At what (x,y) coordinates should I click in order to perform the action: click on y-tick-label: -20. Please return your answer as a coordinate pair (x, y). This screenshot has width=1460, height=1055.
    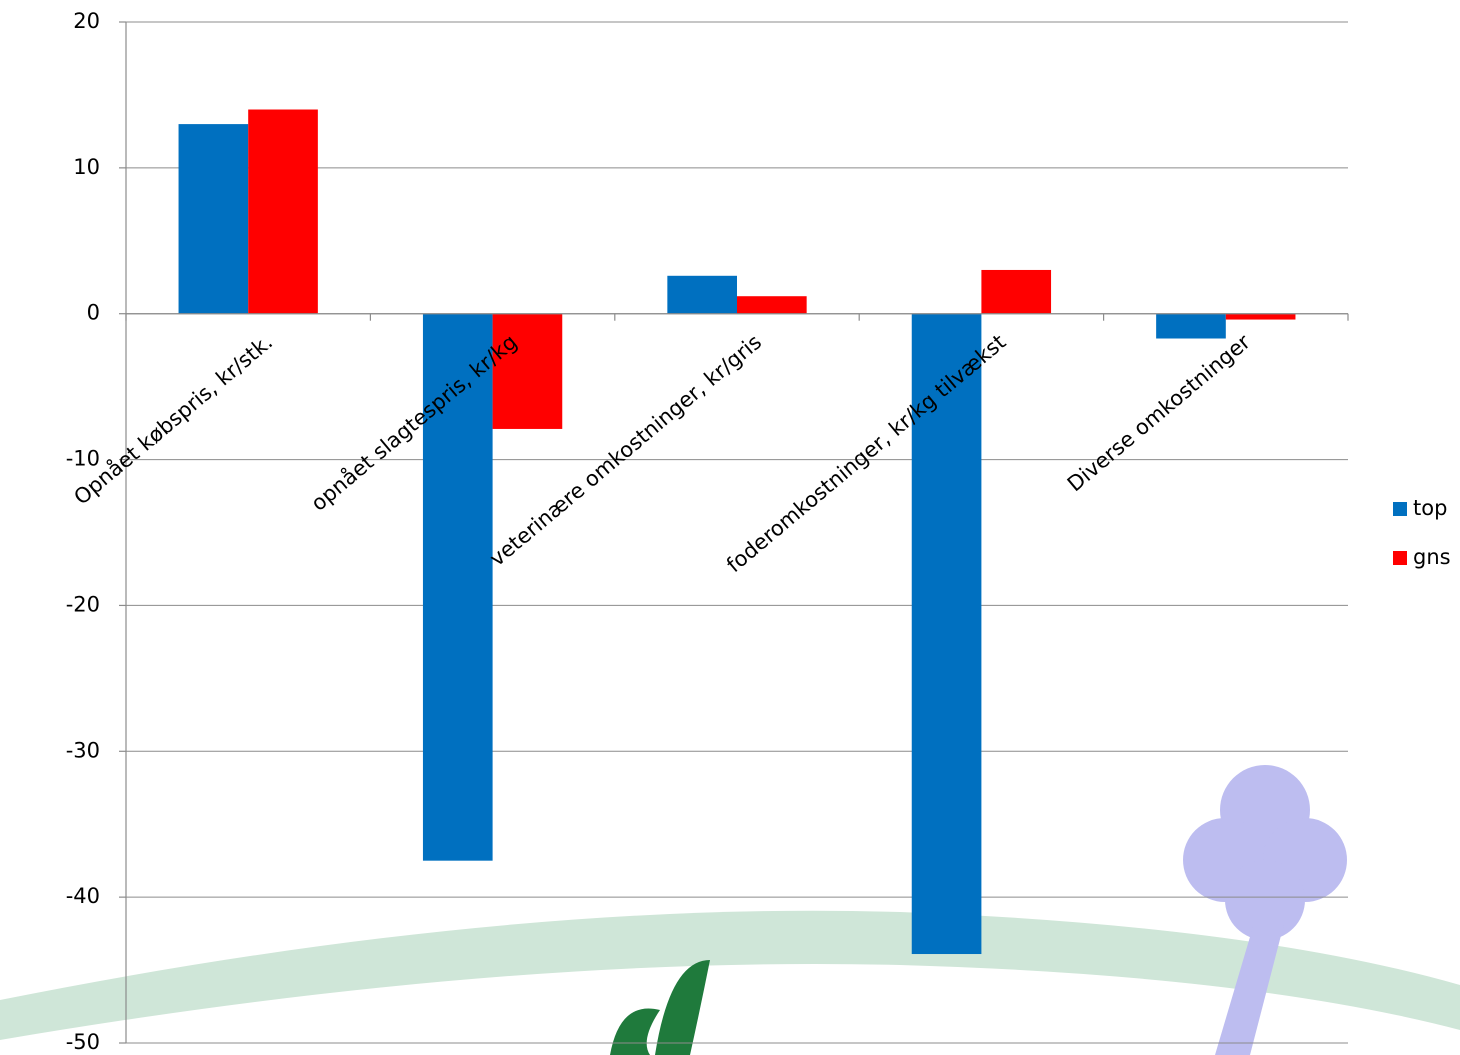
    Looking at the image, I should click on (83, 604).